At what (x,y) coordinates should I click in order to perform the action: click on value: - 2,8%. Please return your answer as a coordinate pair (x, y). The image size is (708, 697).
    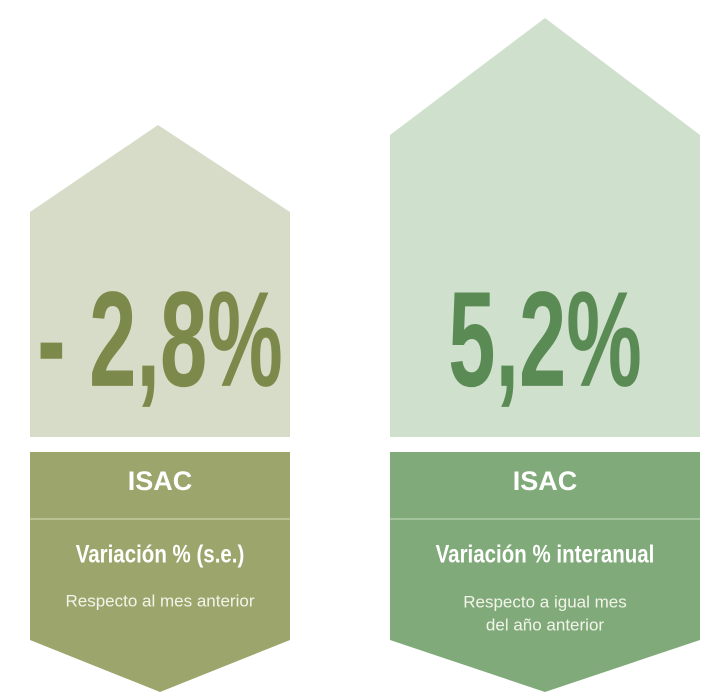
    Looking at the image, I should click on (160, 339).